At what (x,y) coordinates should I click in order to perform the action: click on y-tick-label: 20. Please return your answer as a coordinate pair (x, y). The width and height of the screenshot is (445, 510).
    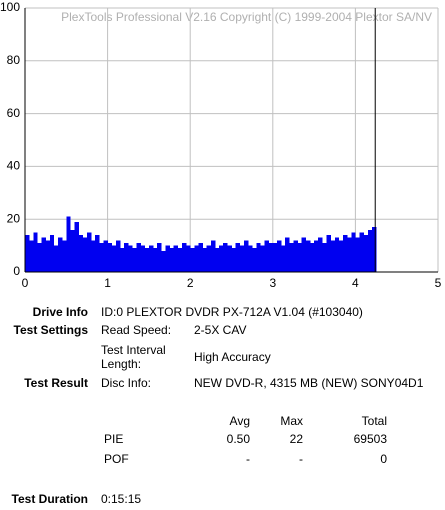
    Looking at the image, I should click on (14, 218).